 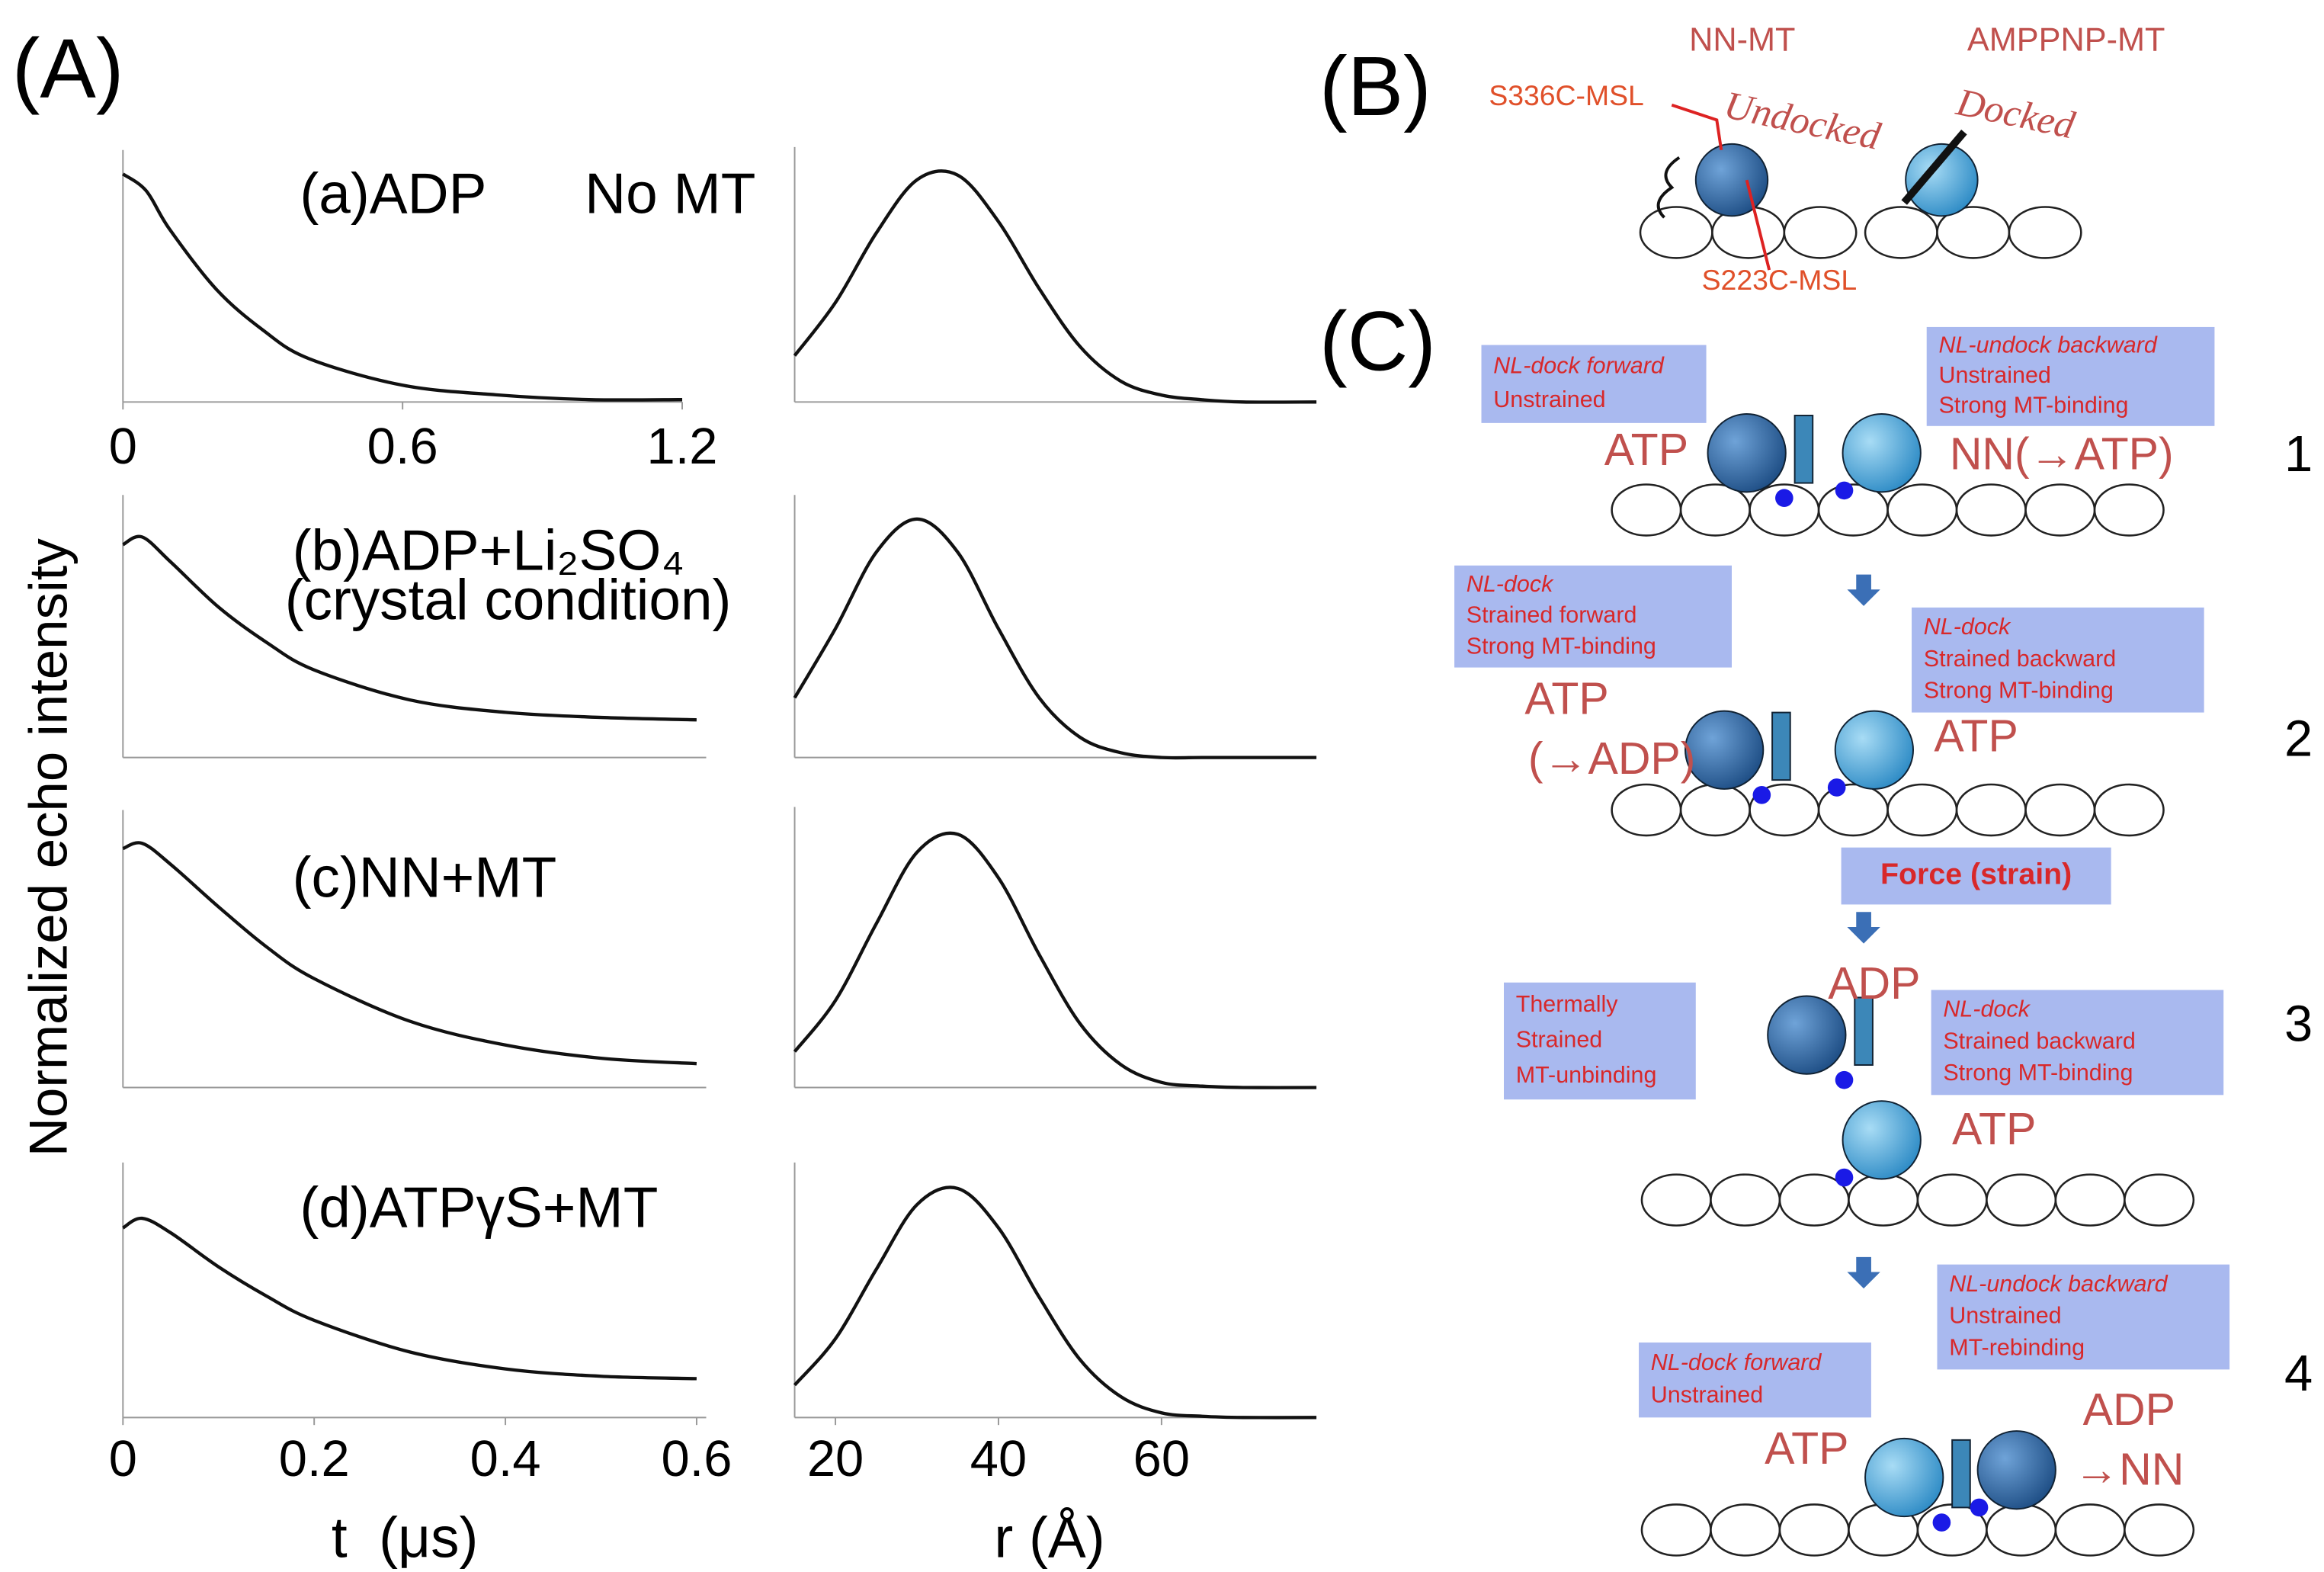 What do you see at coordinates (2015, 114) in the screenshot?
I see `state-label: Docked` at bounding box center [2015, 114].